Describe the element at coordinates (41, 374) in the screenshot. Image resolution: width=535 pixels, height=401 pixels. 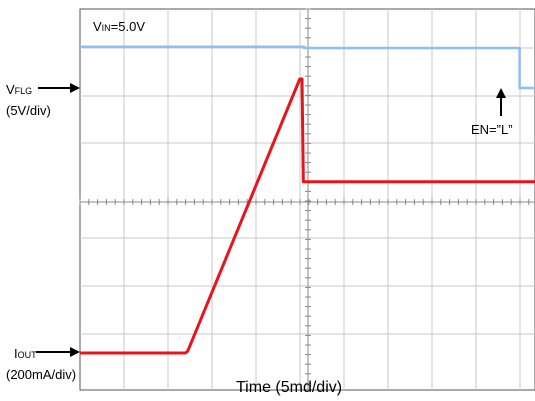
I see `iout-scale: (200mA/div)` at that location.